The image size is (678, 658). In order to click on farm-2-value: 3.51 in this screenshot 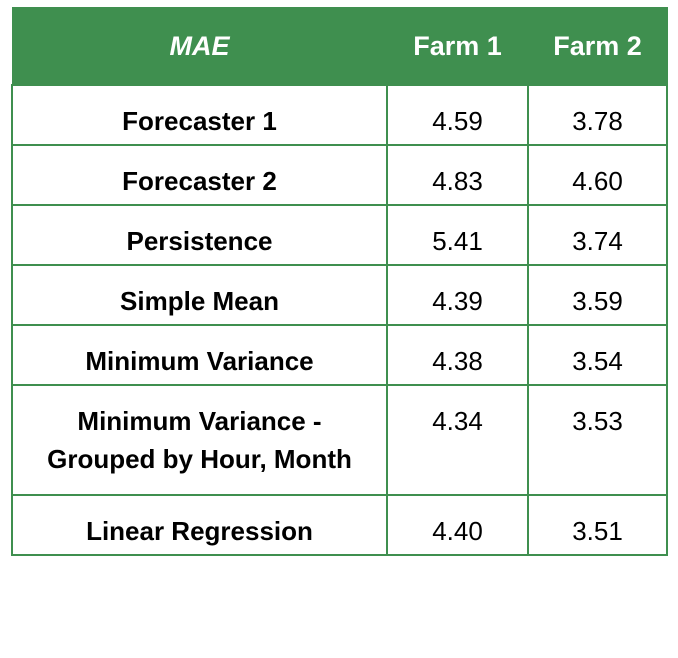, I will do `click(597, 525)`.